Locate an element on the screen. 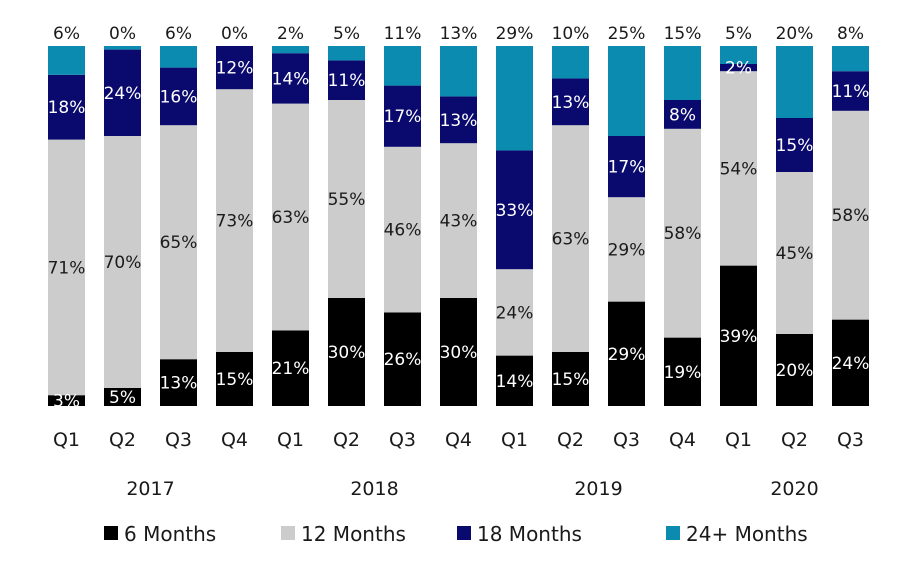 This screenshot has height=570, width=912. data-label-24-months-5: 2% is located at coordinates (290, 34).